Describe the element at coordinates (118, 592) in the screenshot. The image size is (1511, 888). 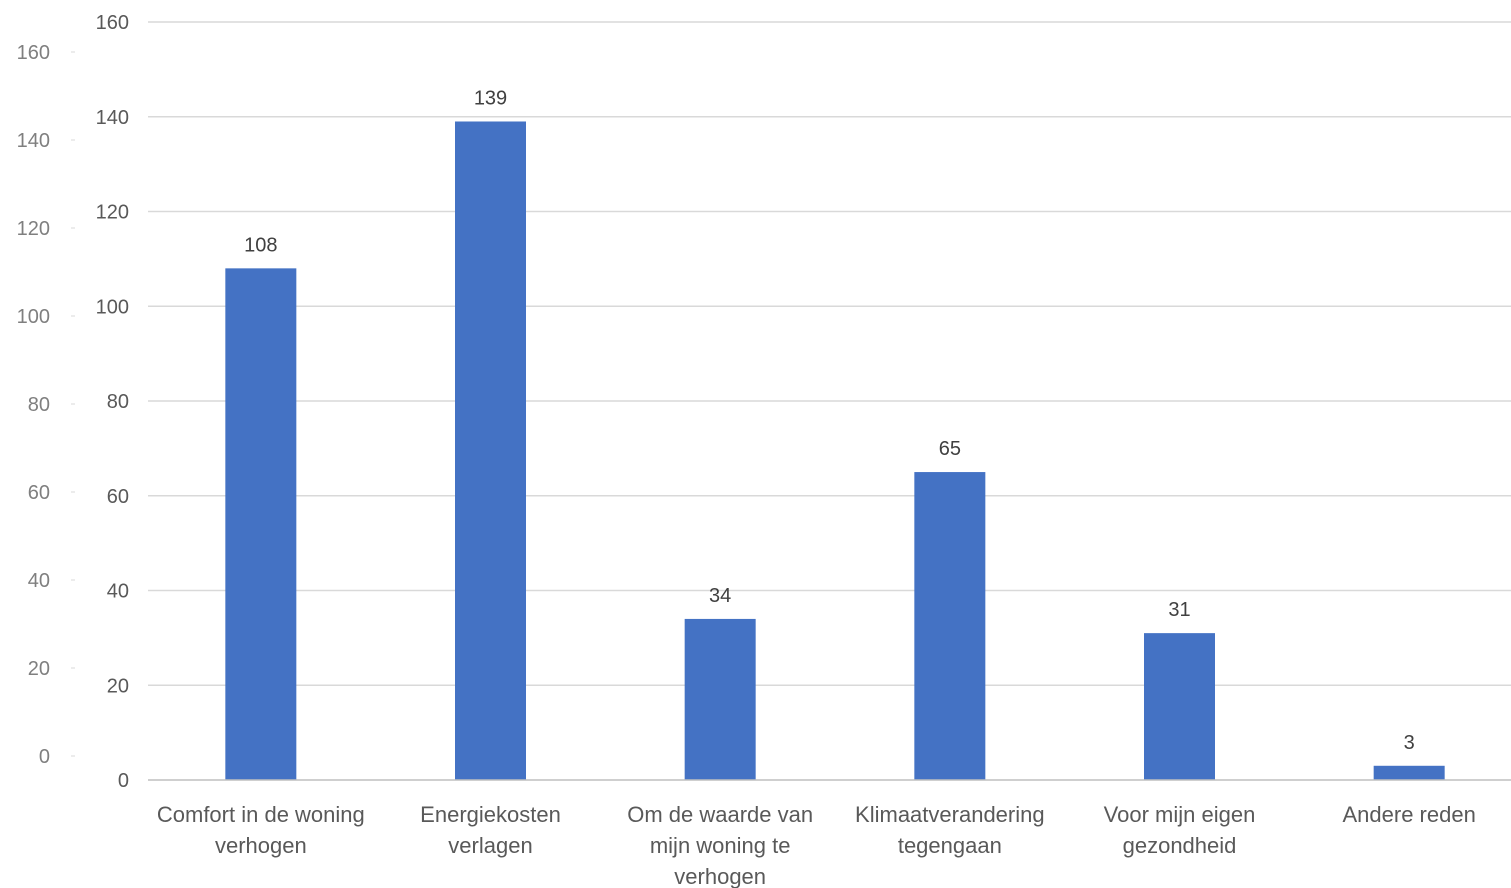
I see `y-tick-label: 40` at that location.